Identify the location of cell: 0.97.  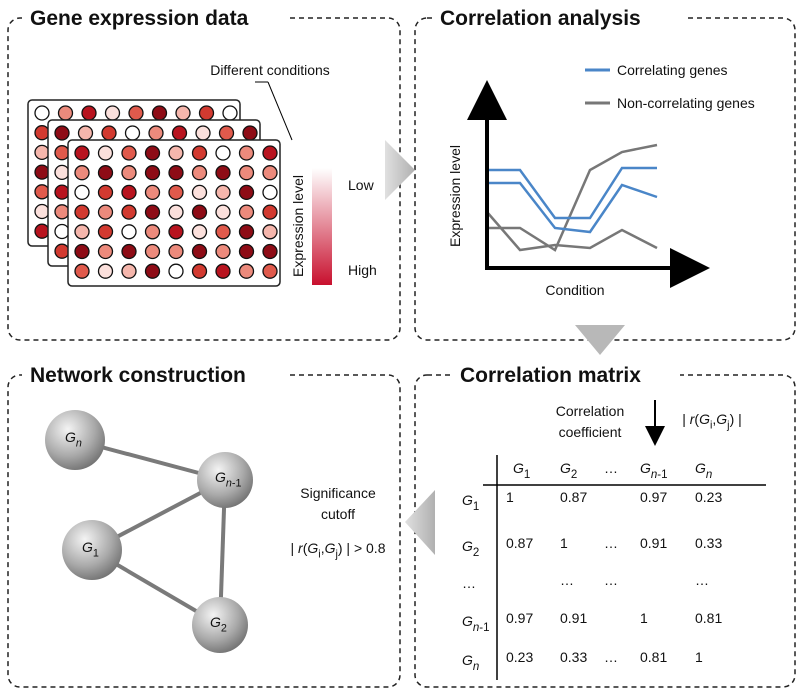
(653, 497).